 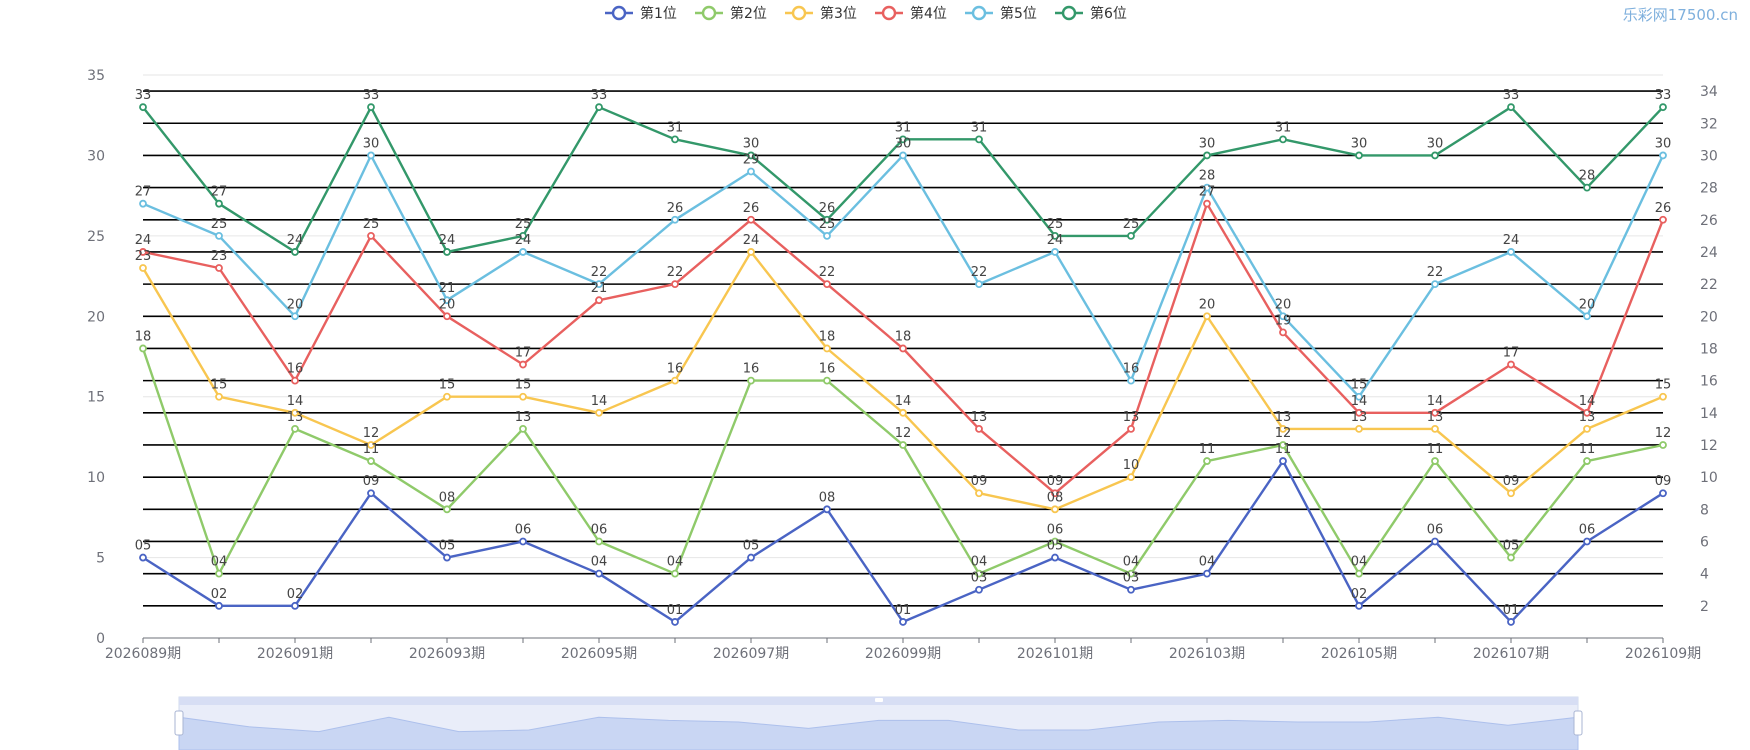 I want to click on legend-label: 第3位, so click(x=838, y=13).